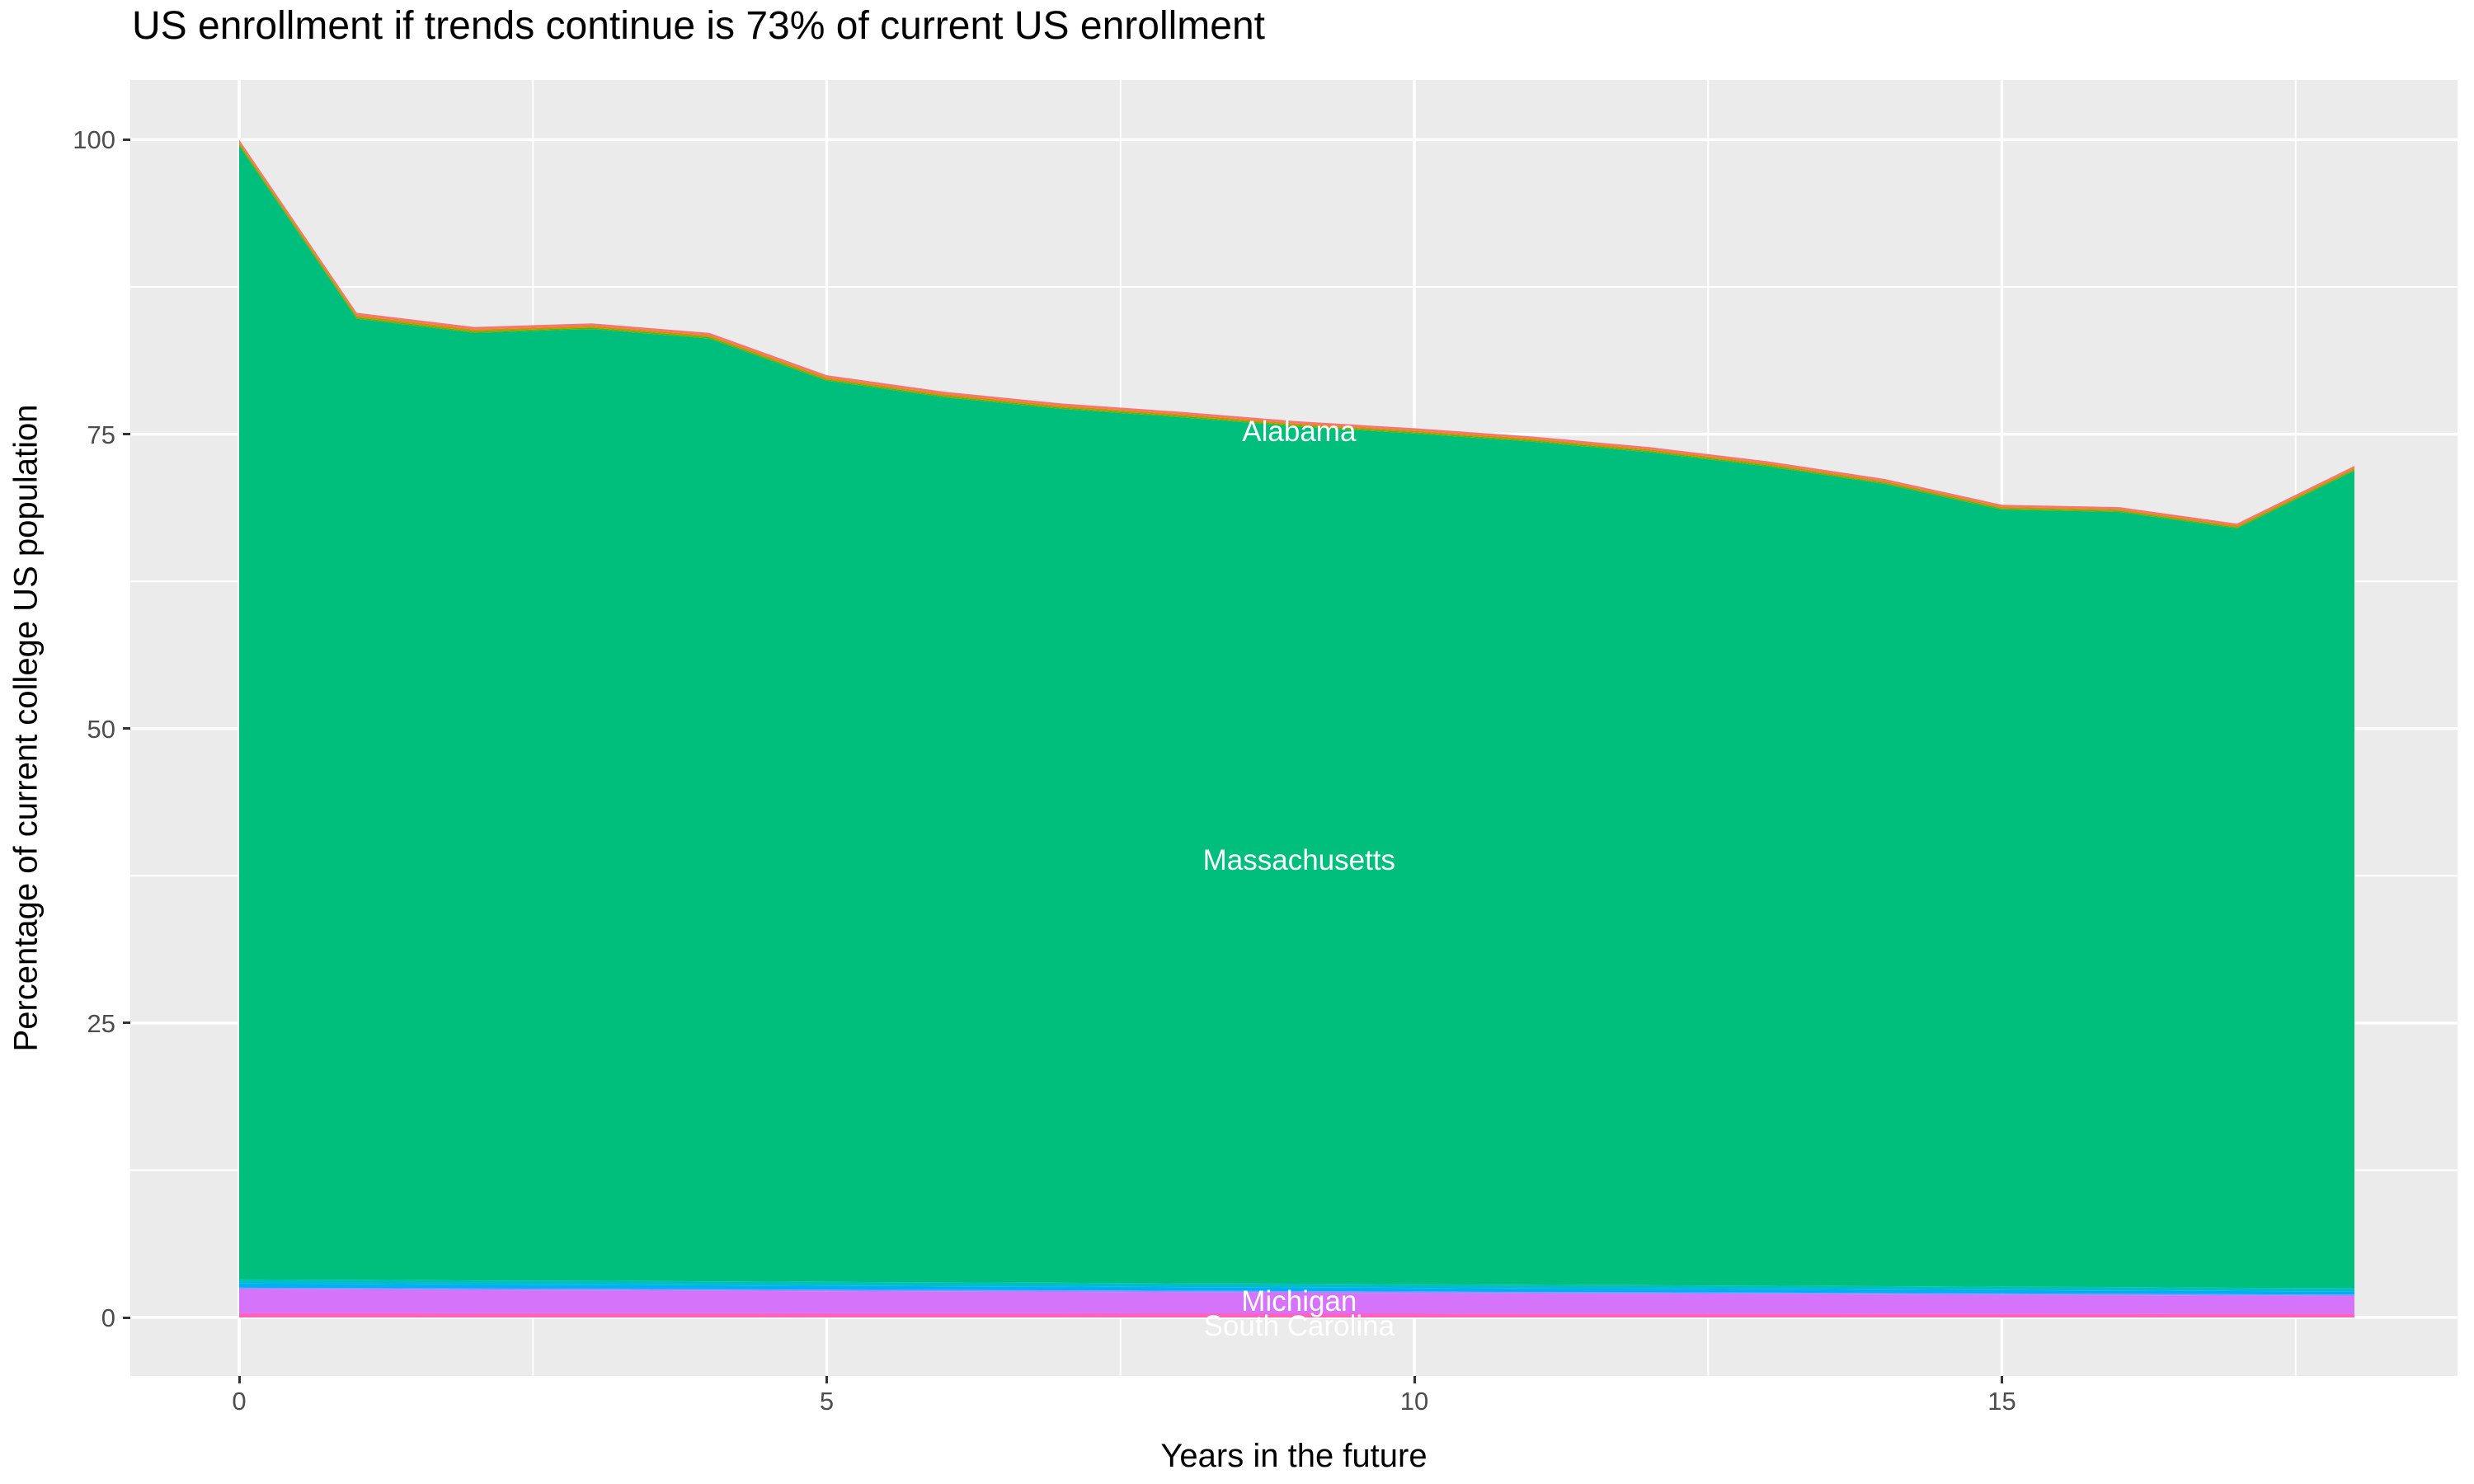 This screenshot has width=2474, height=1484. What do you see at coordinates (1293, 1456) in the screenshot?
I see `x-axis-title: Years in the future` at bounding box center [1293, 1456].